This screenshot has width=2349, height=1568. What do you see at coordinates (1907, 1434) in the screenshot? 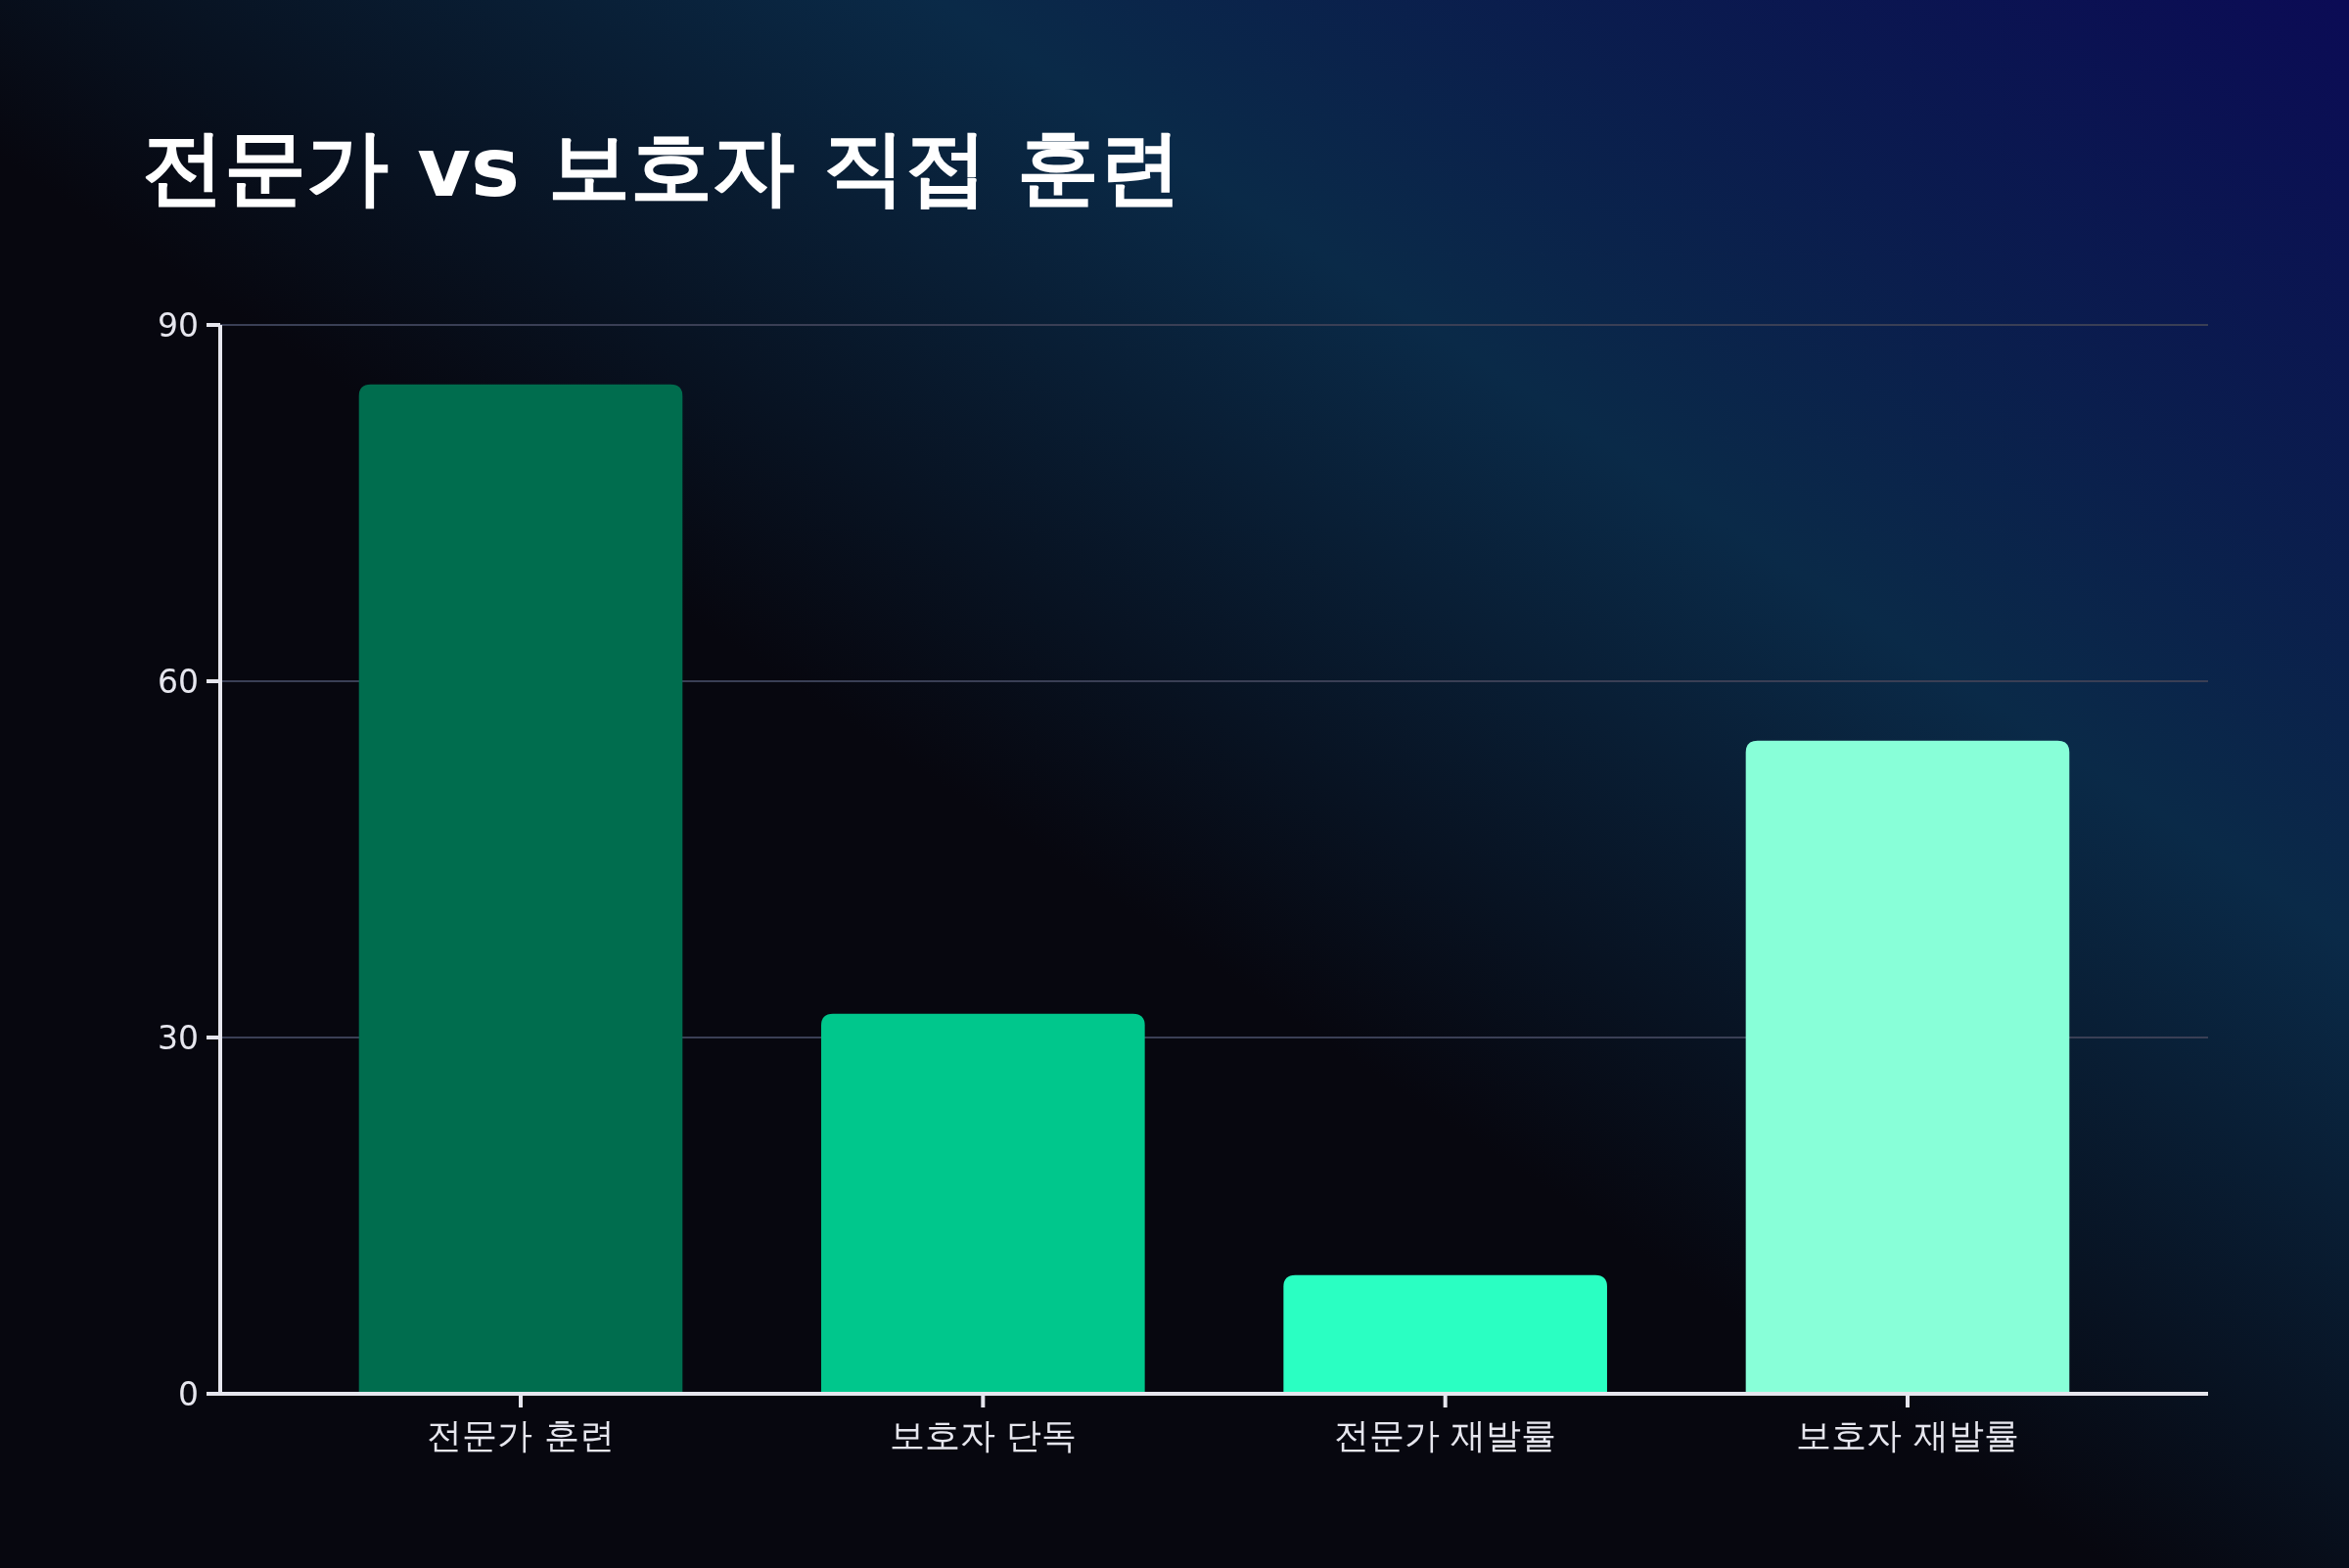
I see `x-tick-label: 보호자 재발률` at bounding box center [1907, 1434].